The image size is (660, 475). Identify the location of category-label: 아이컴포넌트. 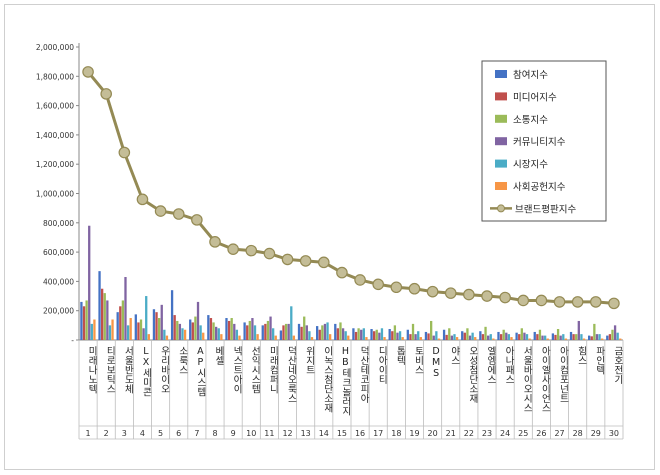
(563, 374).